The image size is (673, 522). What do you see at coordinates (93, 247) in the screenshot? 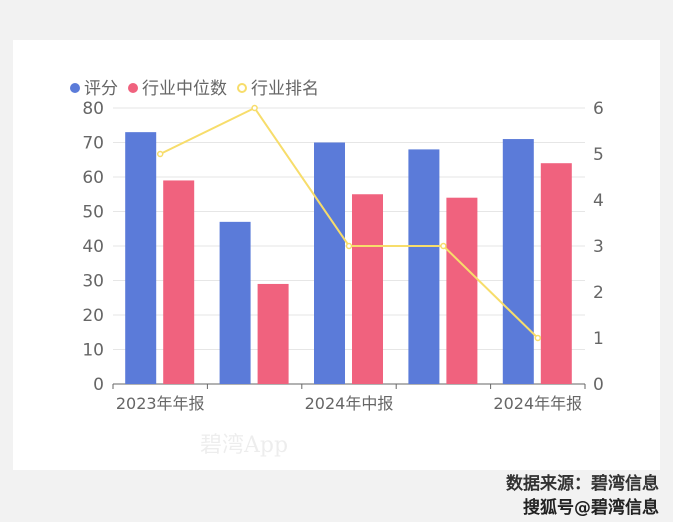
I see `y-left-tick-label: 40` at bounding box center [93, 247].